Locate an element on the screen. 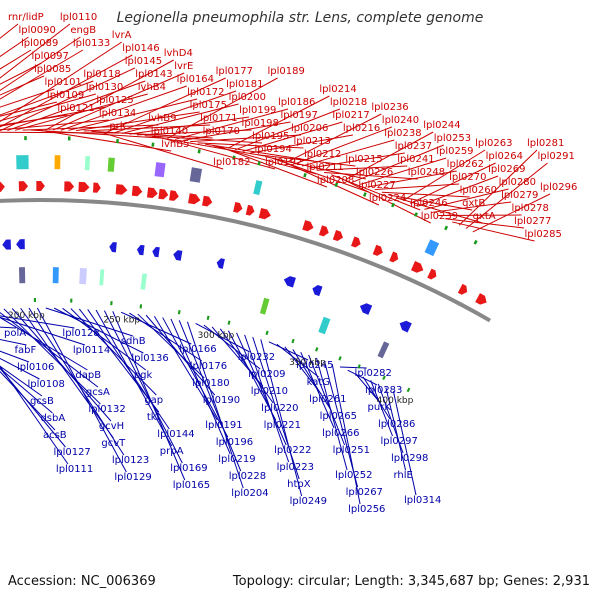 This screenshot has width=600, height=600. forward-gene-label: lpl0259 is located at coordinates (454, 151).